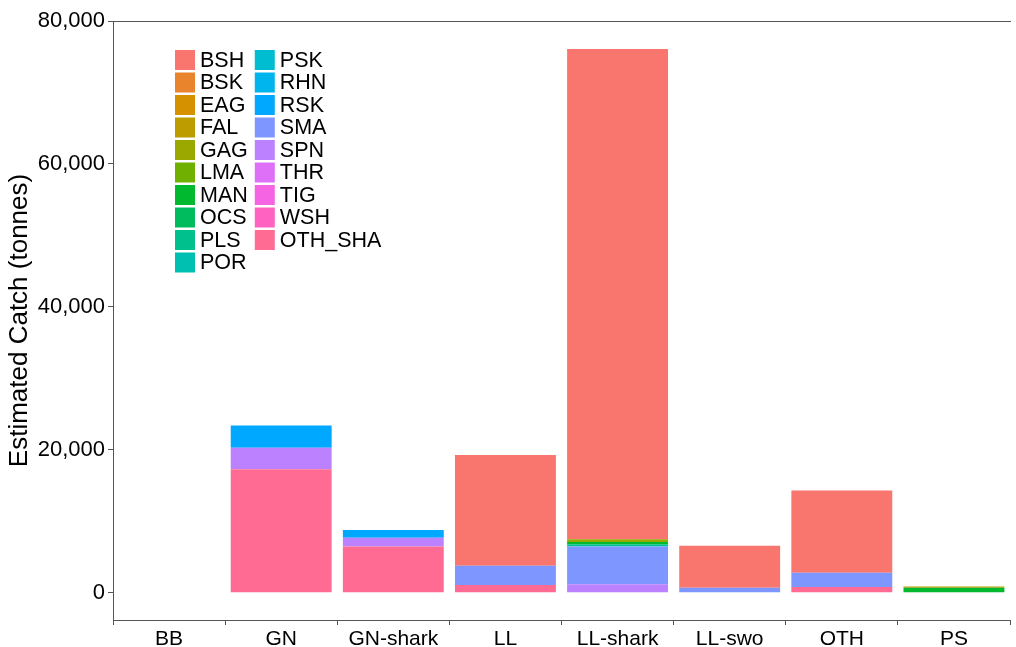  Describe the element at coordinates (304, 217) in the screenshot. I see `legend-label: WSH` at that location.